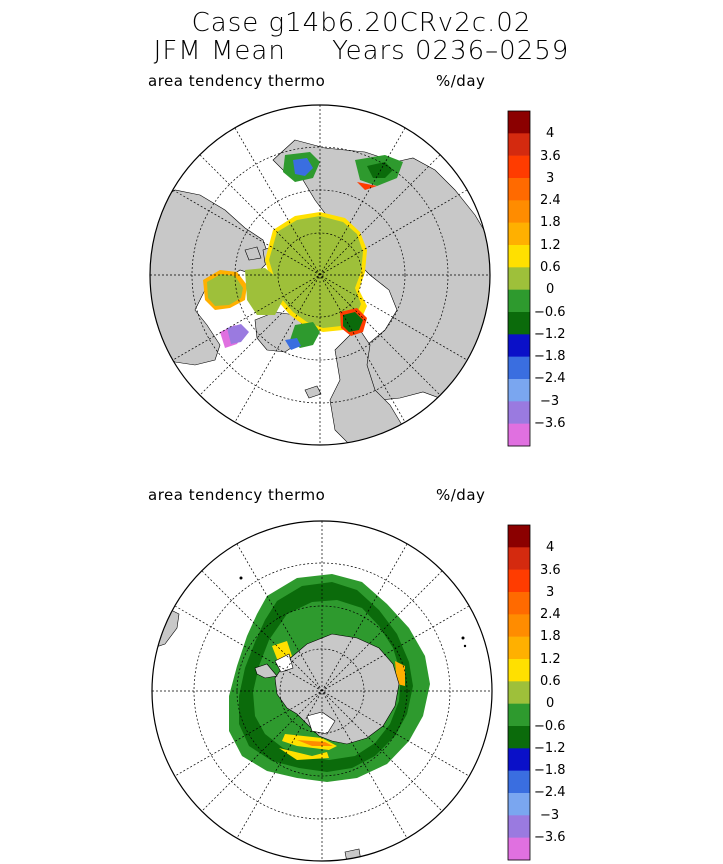 The height and width of the screenshot is (864, 723). Describe the element at coordinates (550, 636) in the screenshot. I see `south-cb-label-4: 1.8` at that location.